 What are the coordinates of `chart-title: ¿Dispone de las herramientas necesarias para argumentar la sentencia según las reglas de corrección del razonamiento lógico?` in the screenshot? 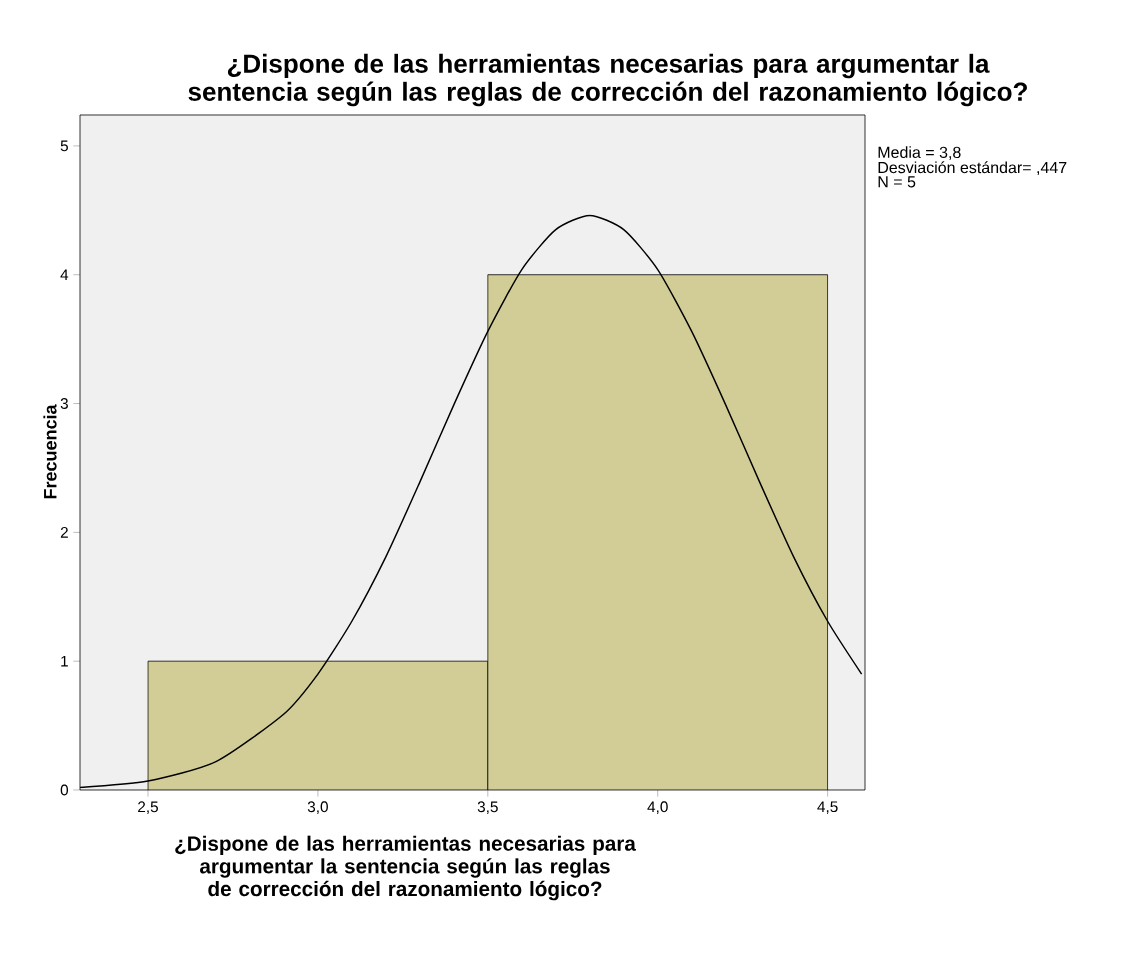 It's located at (607, 80).